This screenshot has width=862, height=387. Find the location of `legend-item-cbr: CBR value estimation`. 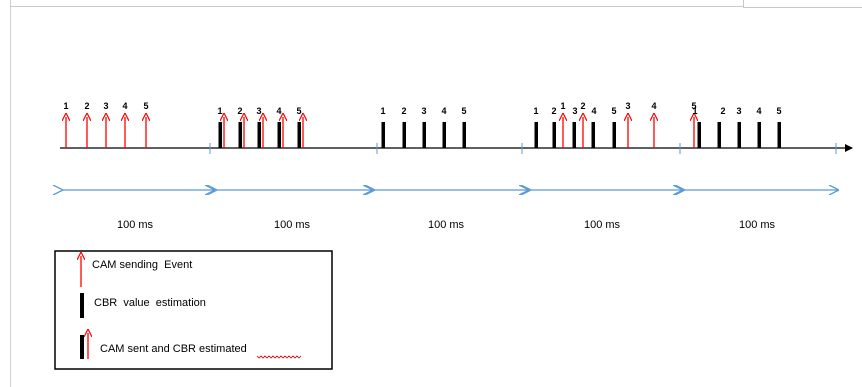

legend-item-cbr: CBR value estimation is located at coordinates (143, 305).